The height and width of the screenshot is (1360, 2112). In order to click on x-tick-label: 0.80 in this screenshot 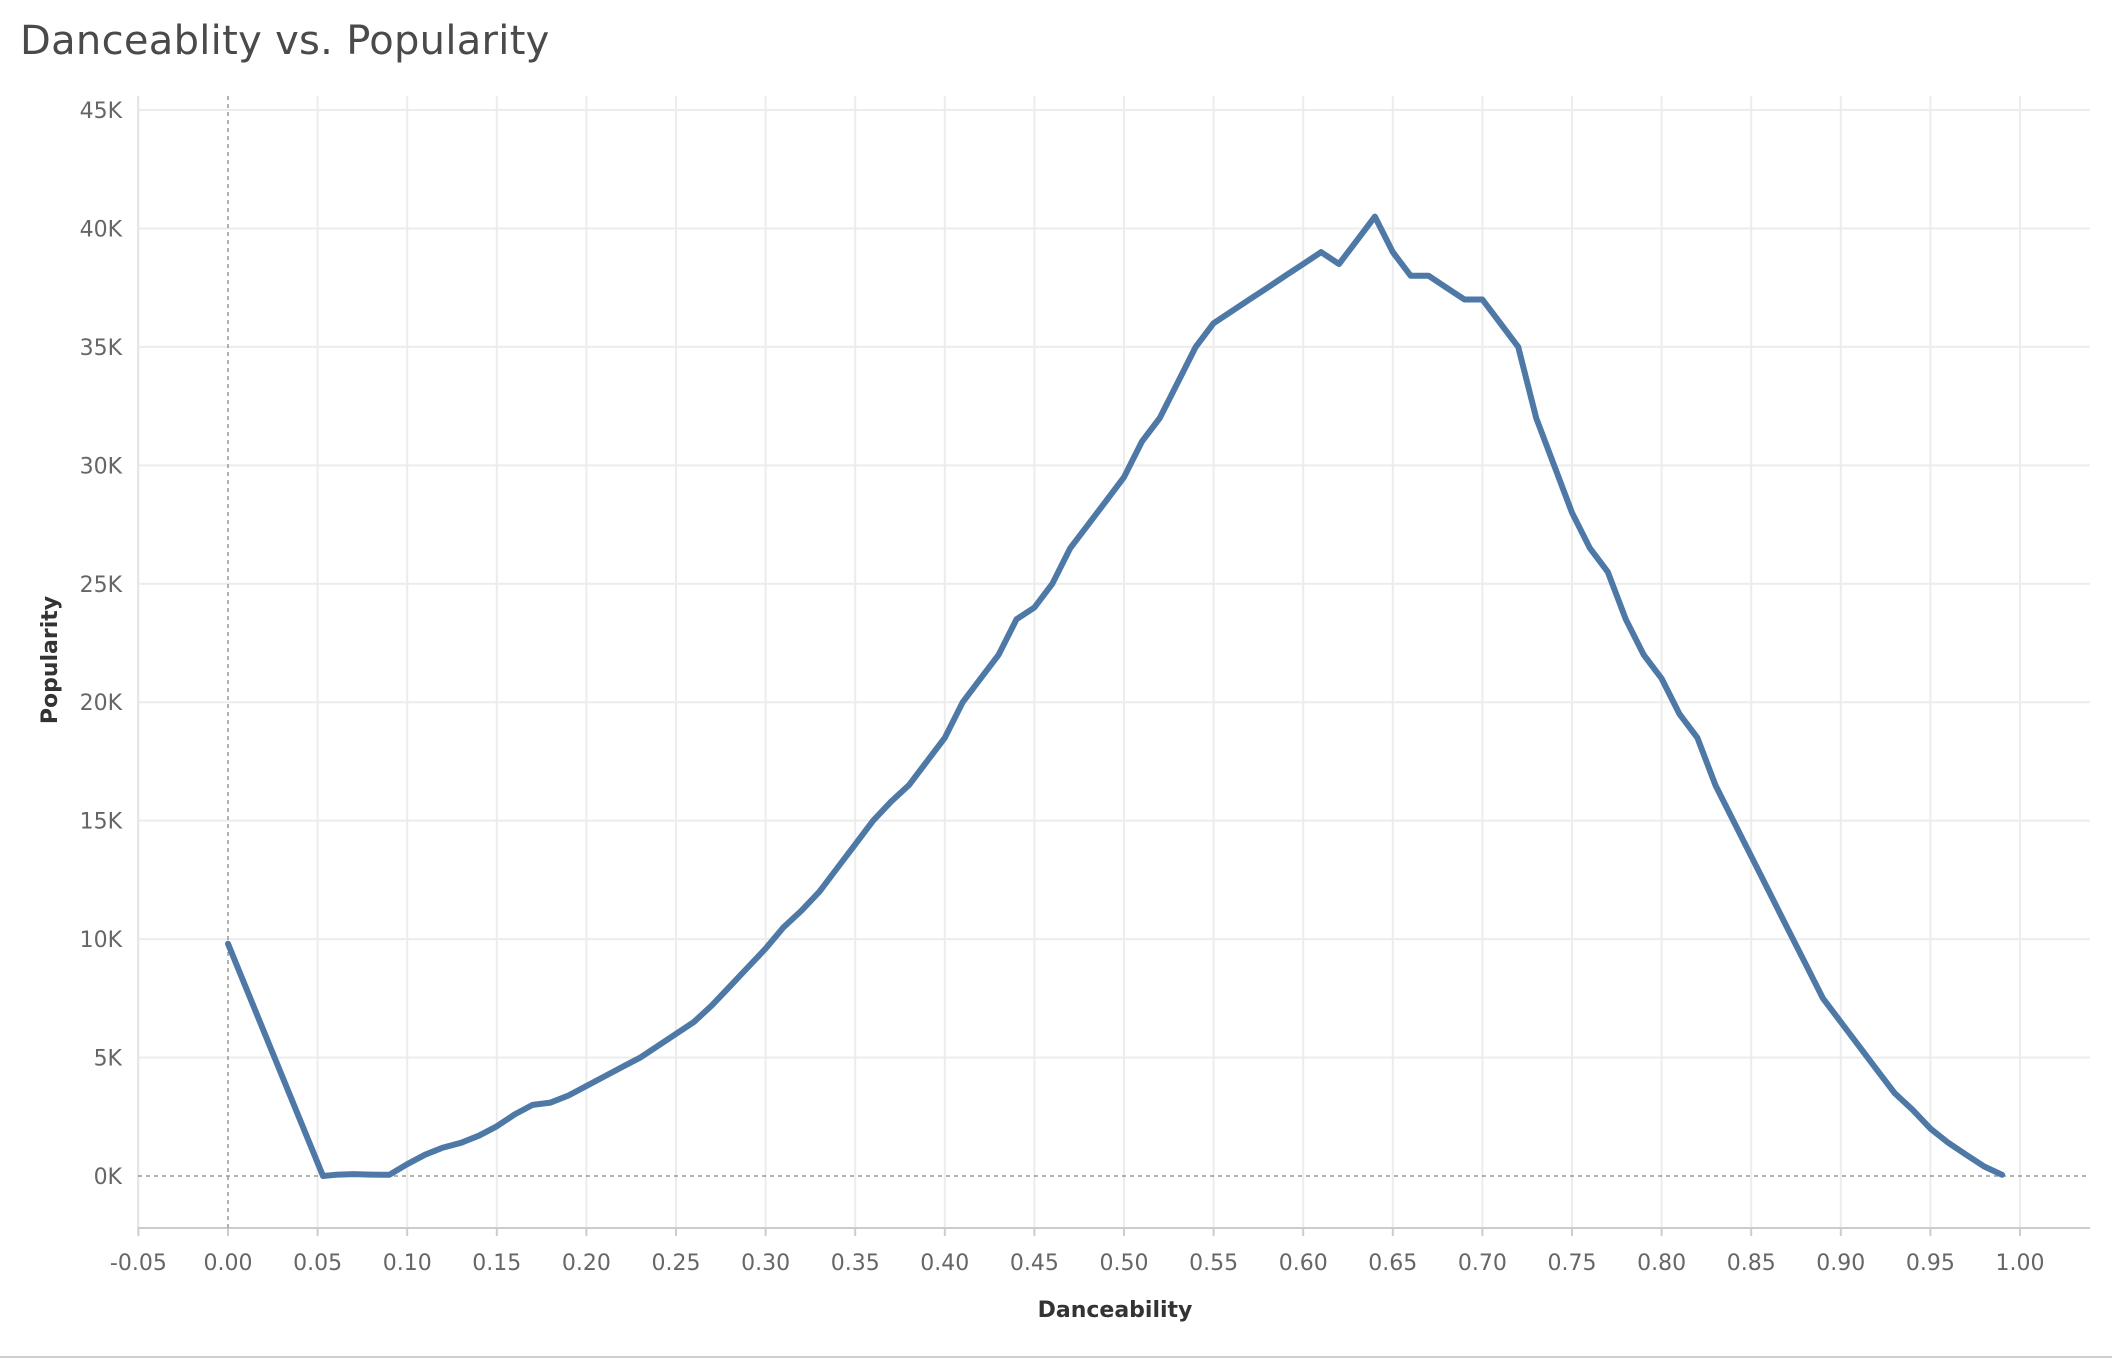, I will do `click(1661, 1263)`.